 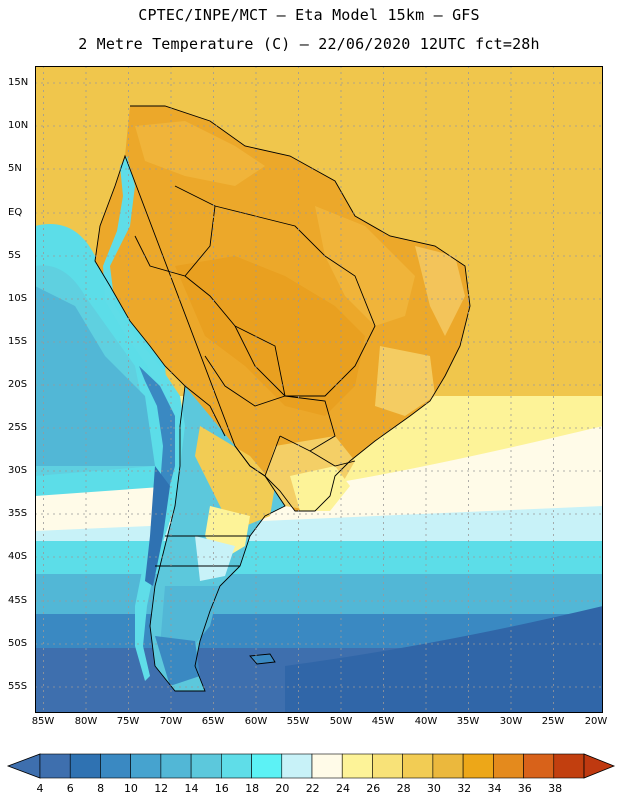 What do you see at coordinates (373, 788) in the screenshot?
I see `colorbar-label: 26` at bounding box center [373, 788].